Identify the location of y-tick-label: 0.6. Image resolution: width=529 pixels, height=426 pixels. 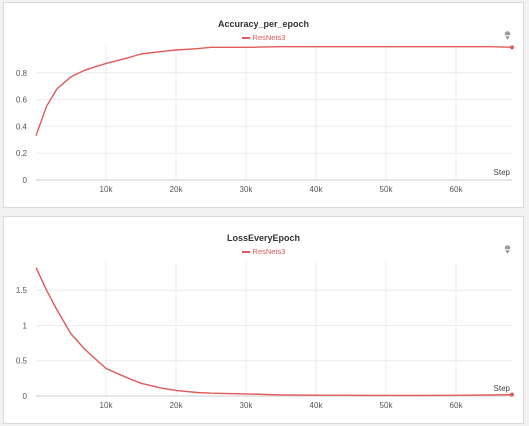
(22, 100).